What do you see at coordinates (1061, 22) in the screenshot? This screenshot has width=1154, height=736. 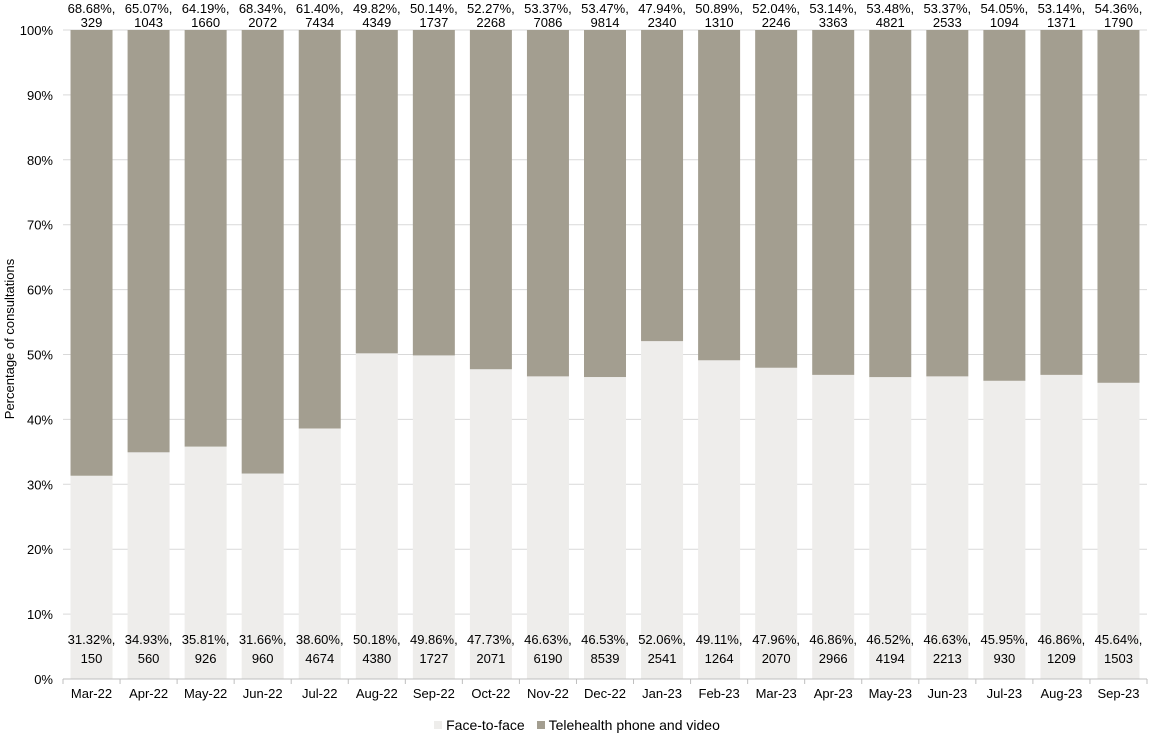 I see `data-label-telehealth-count: 1371` at bounding box center [1061, 22].